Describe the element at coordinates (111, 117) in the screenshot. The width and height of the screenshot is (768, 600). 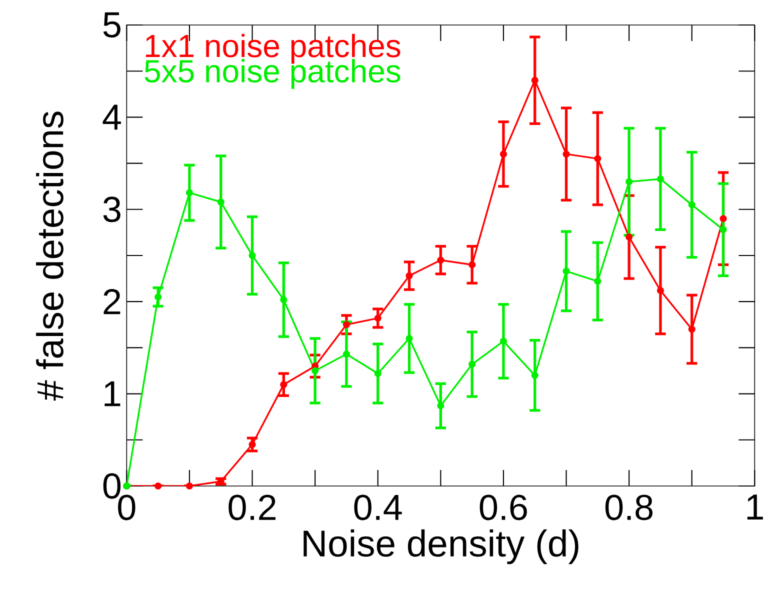
I see `y-tick-label: 4` at that location.